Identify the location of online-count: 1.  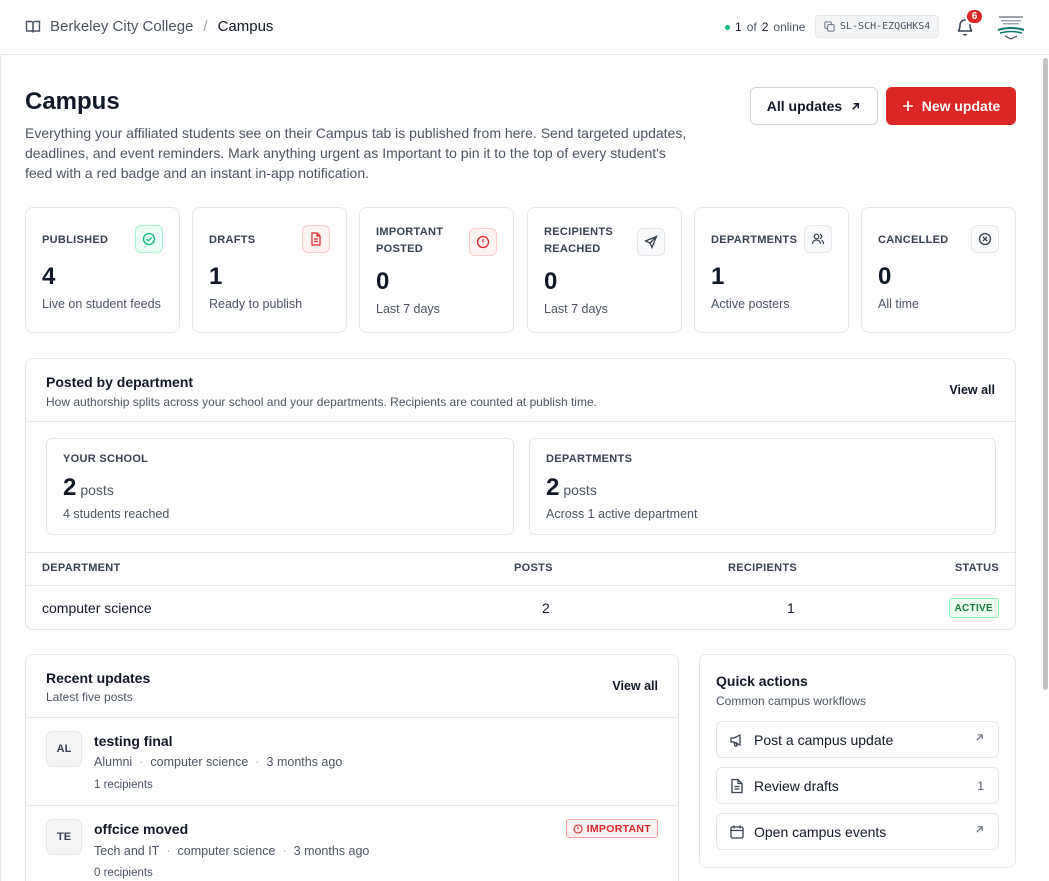
(738, 27).